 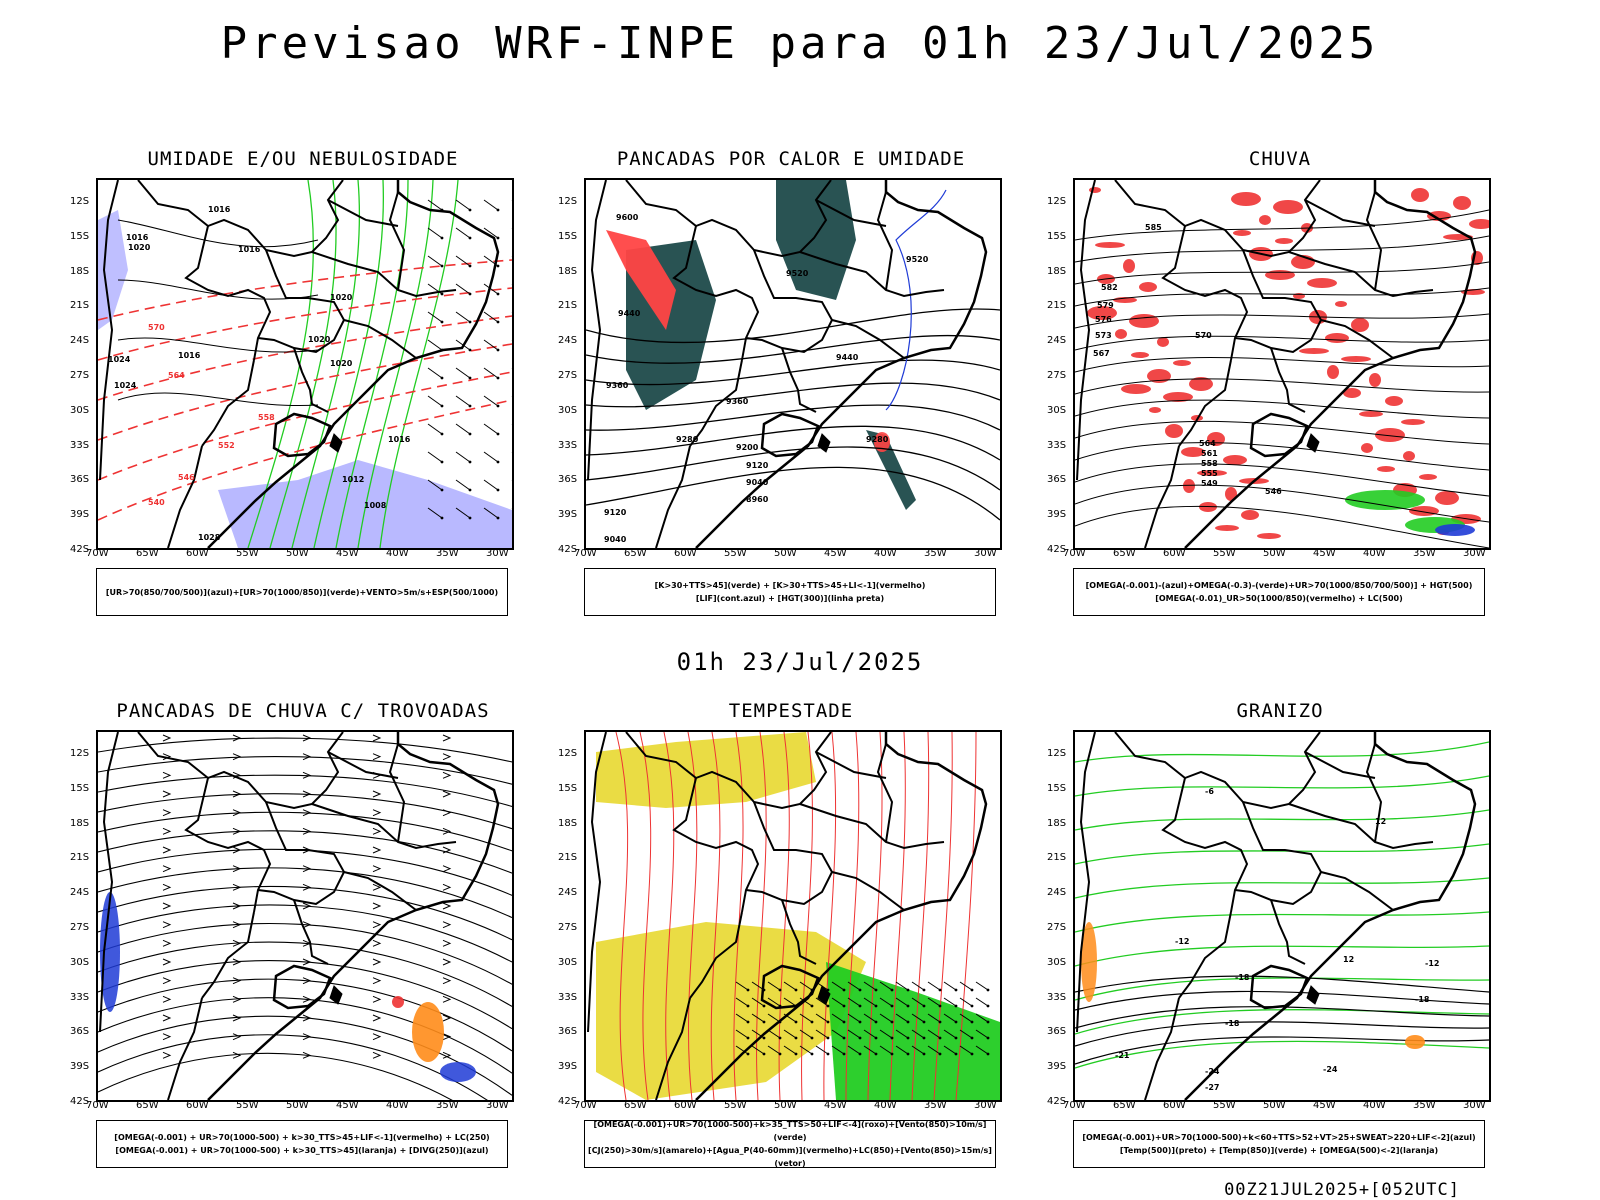 I want to click on contour-value-label: -18, so click(x=1242, y=977).